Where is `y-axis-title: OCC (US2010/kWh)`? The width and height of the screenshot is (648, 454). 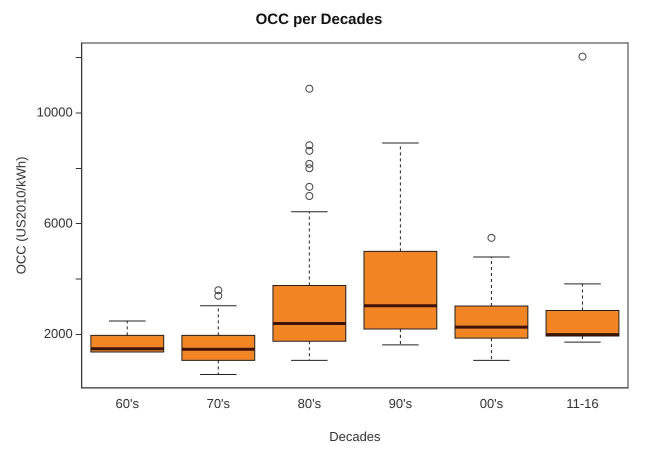 y-axis-title: OCC (US2010/kWh) is located at coordinates (20, 215).